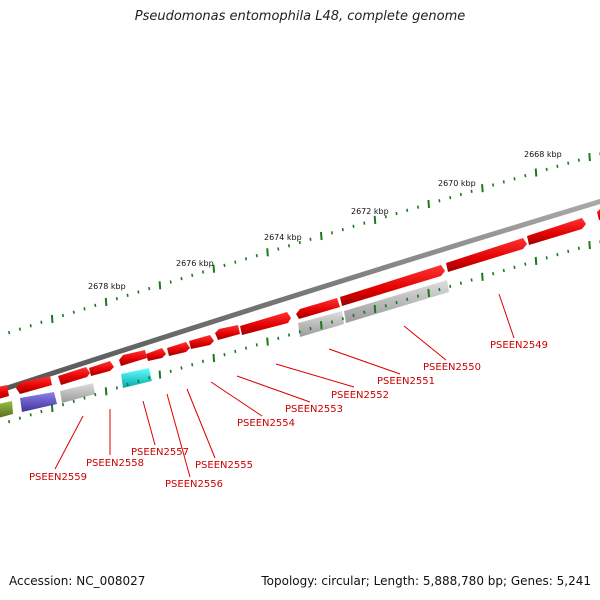  Describe the element at coordinates (58, 477) in the screenshot. I see `gene-label-pseen2559: PSEEN2559` at that location.